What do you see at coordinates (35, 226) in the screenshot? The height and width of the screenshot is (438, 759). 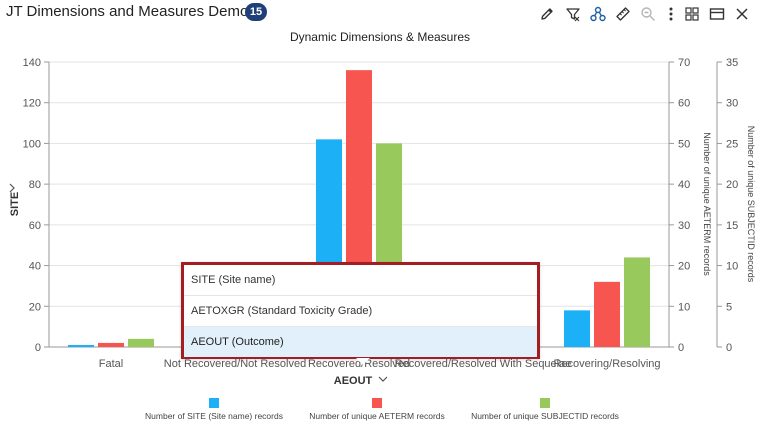 I see `y-tick-label: 60` at bounding box center [35, 226].